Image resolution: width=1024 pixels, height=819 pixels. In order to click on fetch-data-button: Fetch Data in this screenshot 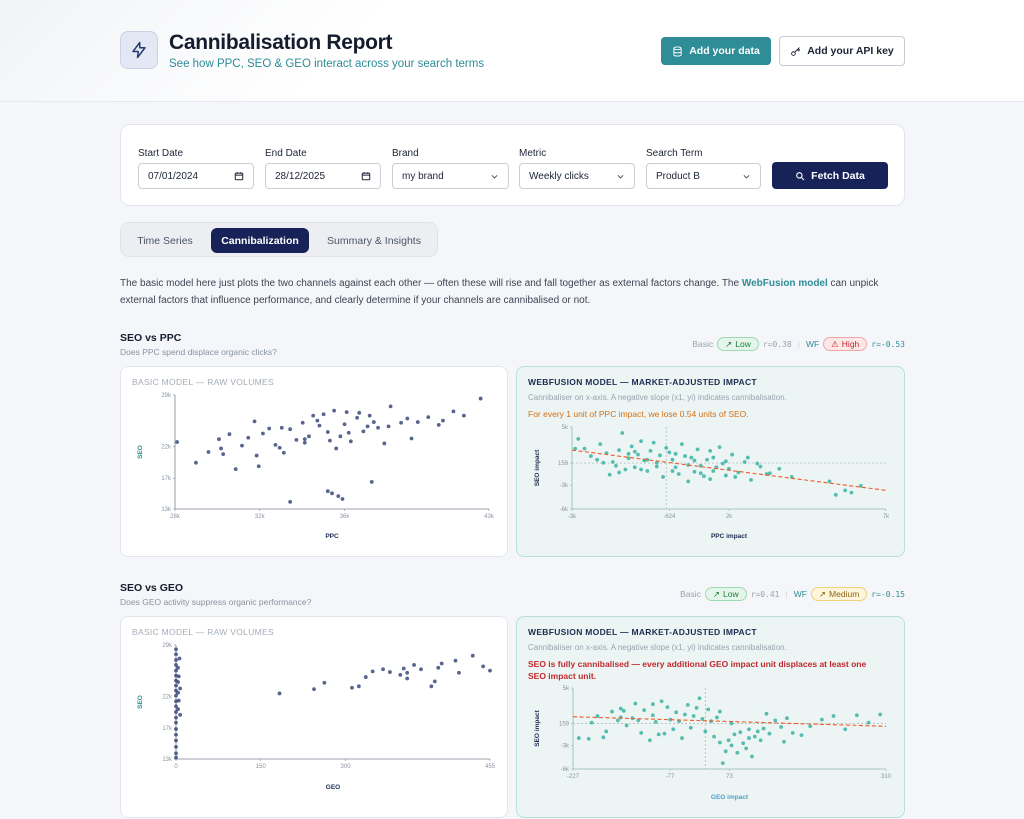, I will do `click(830, 175)`.